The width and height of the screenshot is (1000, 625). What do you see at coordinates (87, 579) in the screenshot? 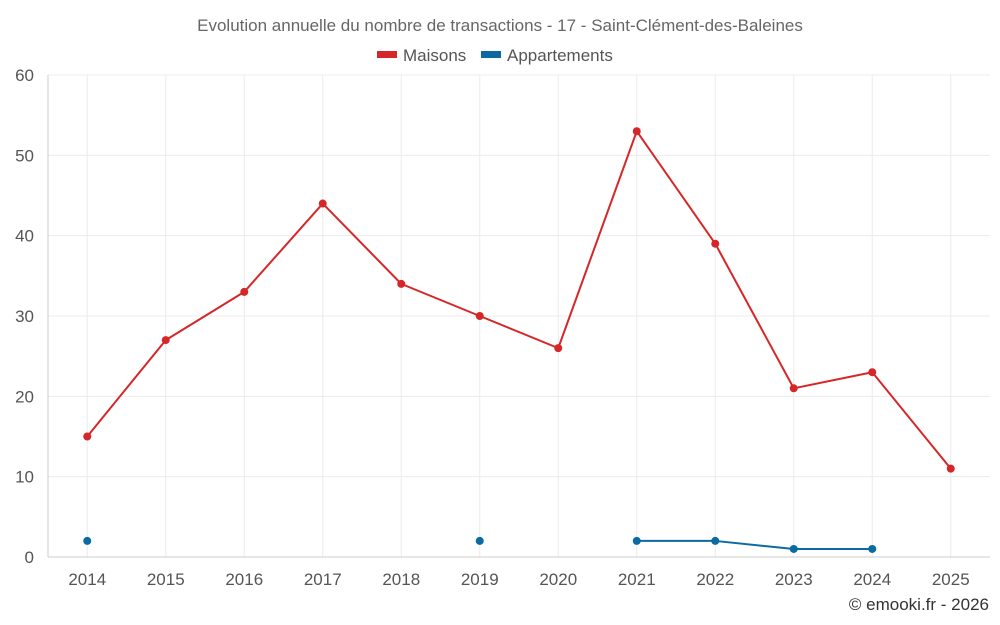
I see `x-tick-label-2014: 2014` at bounding box center [87, 579].